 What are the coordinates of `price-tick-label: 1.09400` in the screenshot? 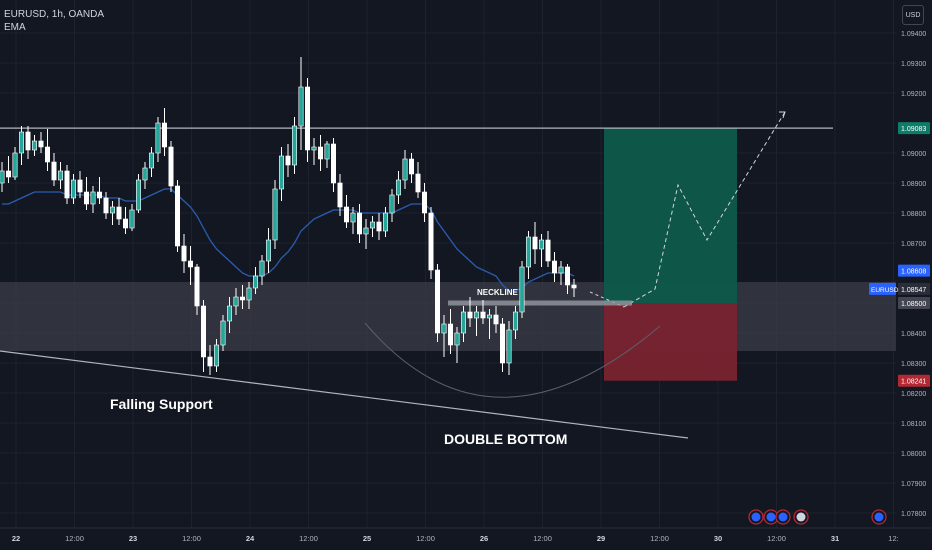 It's located at (913, 34).